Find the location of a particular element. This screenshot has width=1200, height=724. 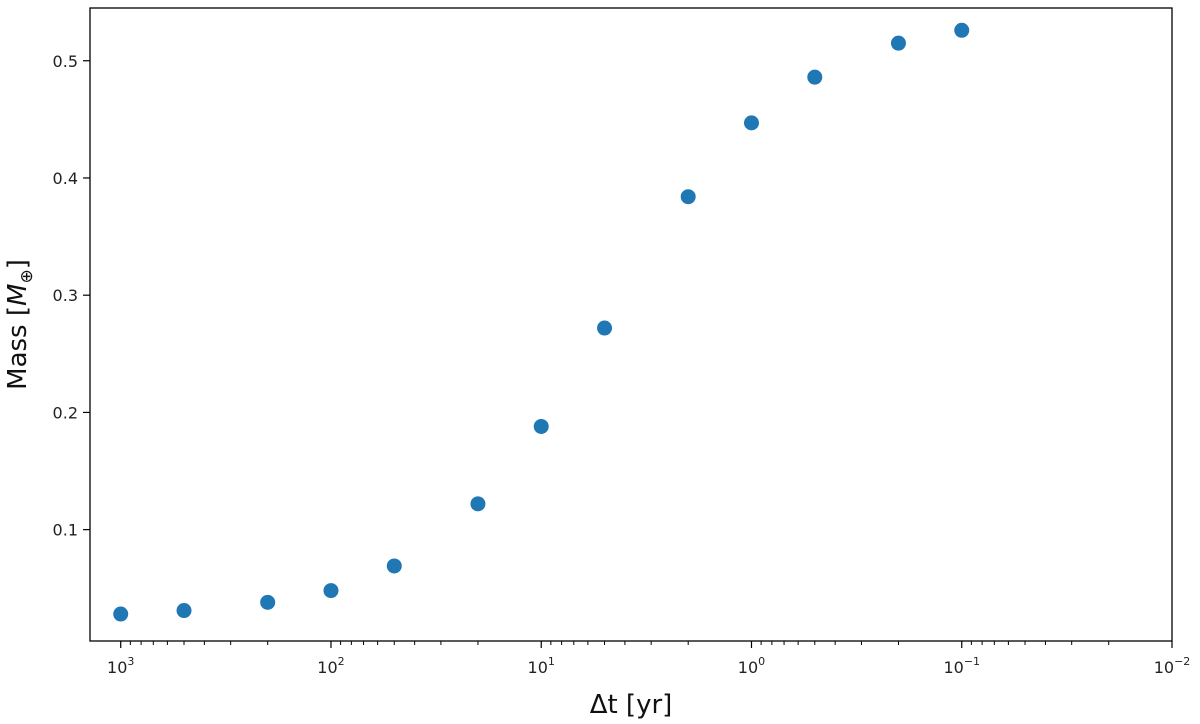

x-axis-title: Δt [yr] is located at coordinates (631, 705).